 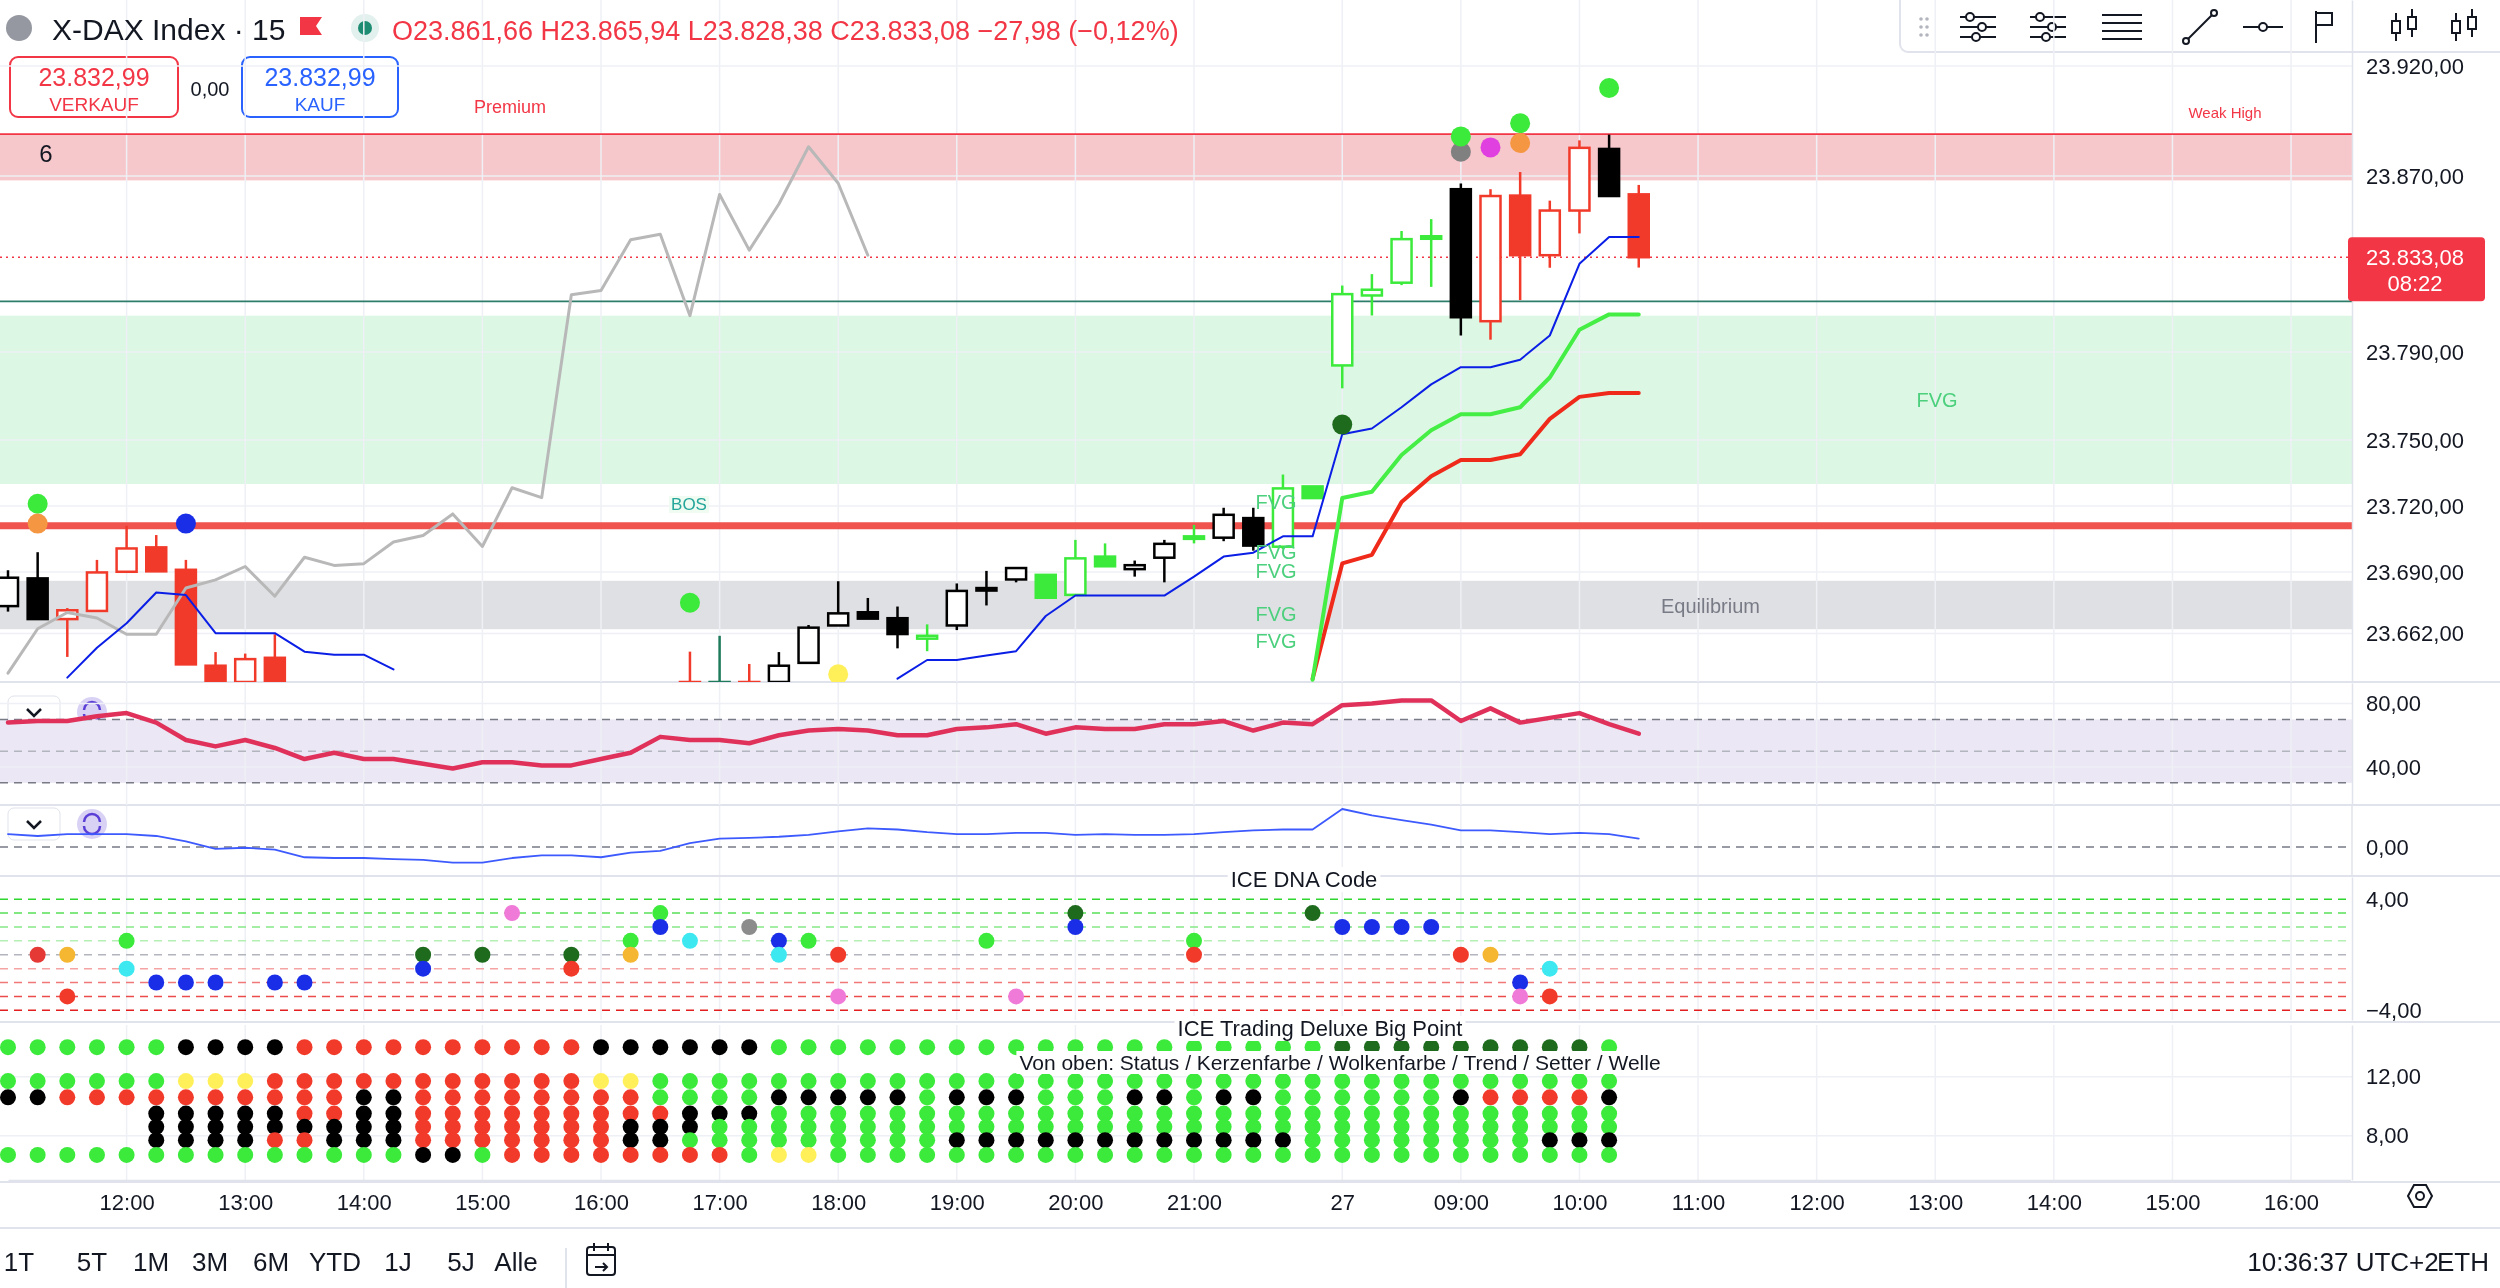 What do you see at coordinates (2415, 352) in the screenshot?
I see `y-tick-label: 23.790,00` at bounding box center [2415, 352].